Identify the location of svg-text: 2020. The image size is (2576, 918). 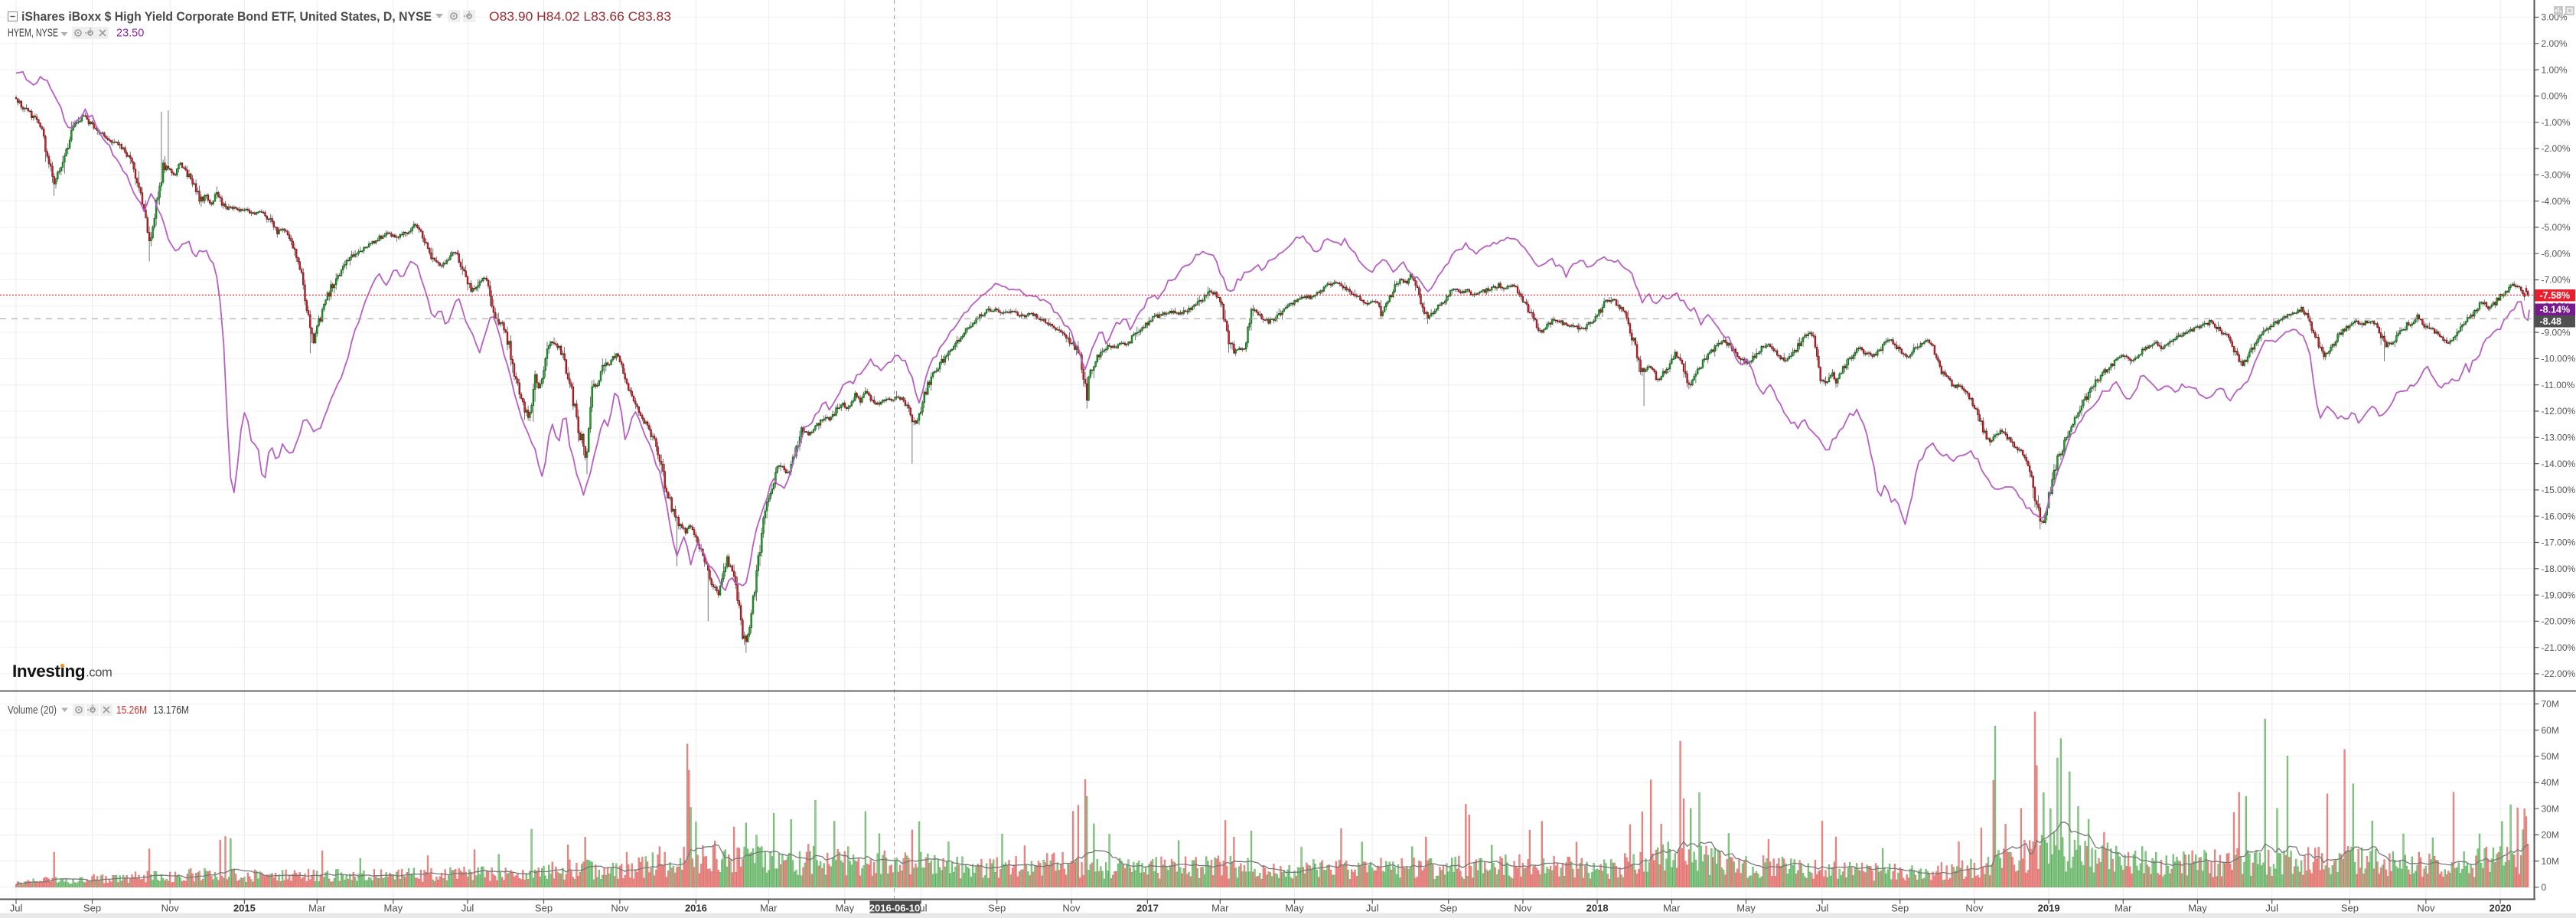
(2501, 908).